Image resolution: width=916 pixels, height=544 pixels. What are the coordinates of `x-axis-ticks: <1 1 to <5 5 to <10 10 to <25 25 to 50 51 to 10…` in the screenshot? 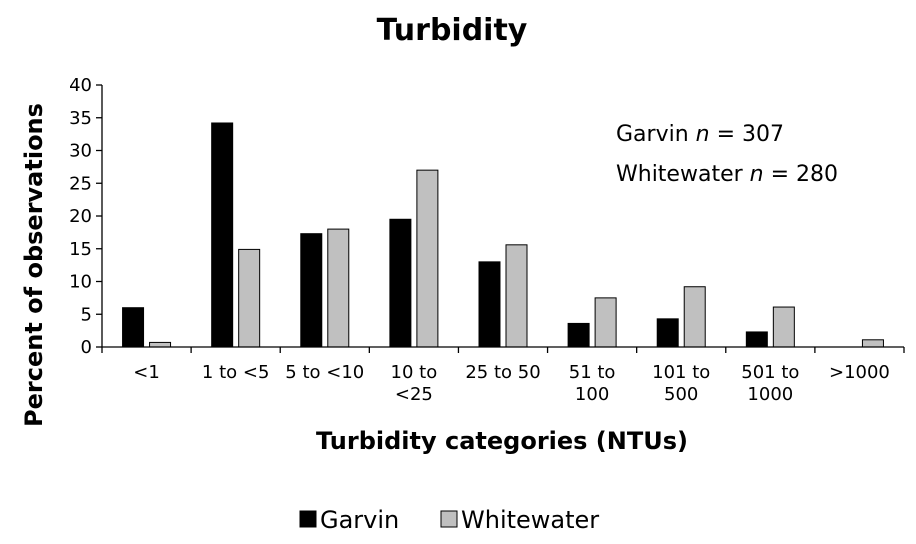 It's located at (503, 376).